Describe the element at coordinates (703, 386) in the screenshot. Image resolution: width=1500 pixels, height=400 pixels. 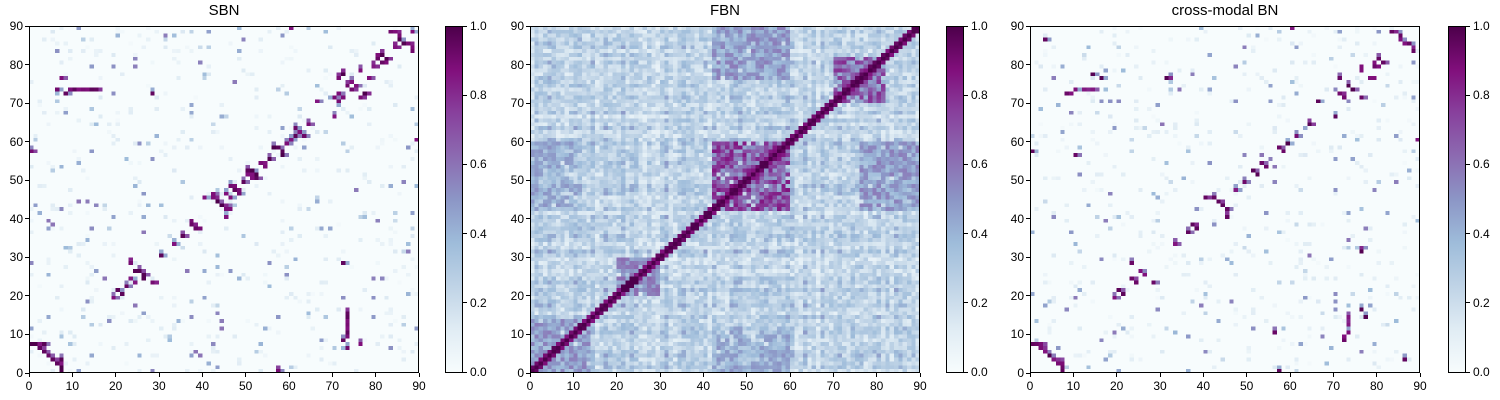
I see `x-tick-label: 40` at that location.